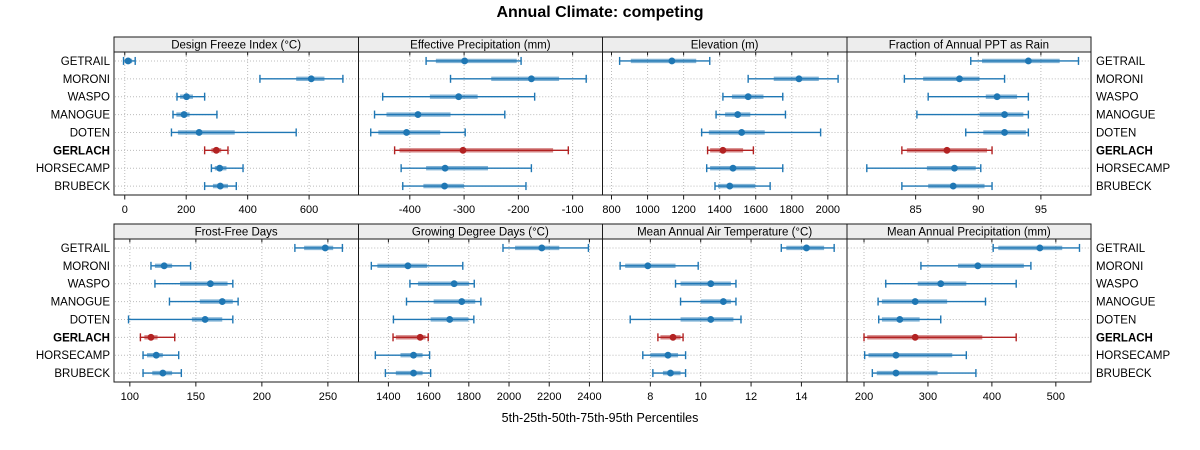  I want to click on site-label-left: HORSECAMP, so click(73, 356).